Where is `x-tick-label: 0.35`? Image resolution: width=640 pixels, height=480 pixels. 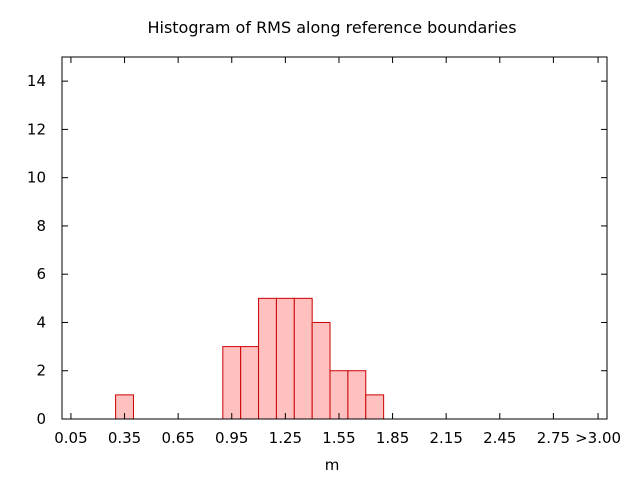 x-tick-label: 0.35 is located at coordinates (124, 438).